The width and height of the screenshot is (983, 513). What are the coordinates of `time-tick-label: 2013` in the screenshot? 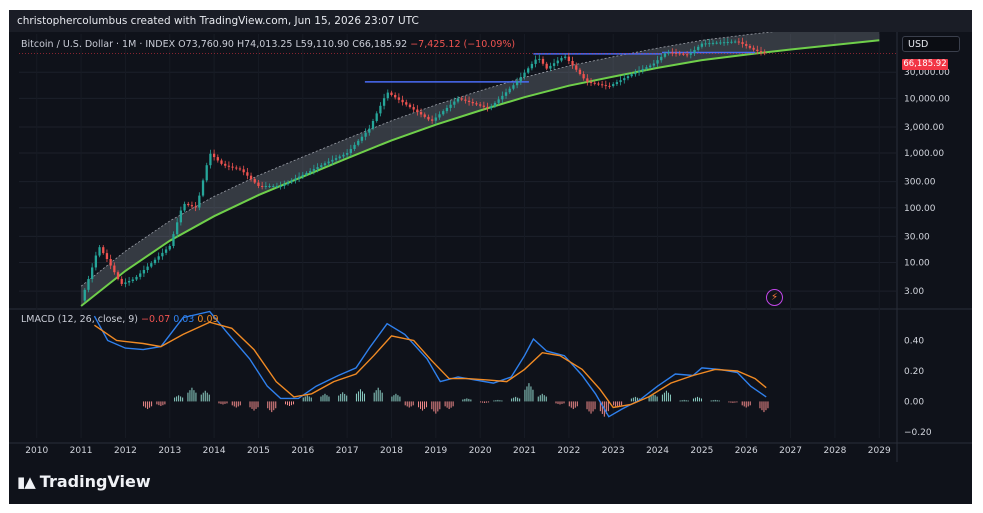 It's located at (169, 451).